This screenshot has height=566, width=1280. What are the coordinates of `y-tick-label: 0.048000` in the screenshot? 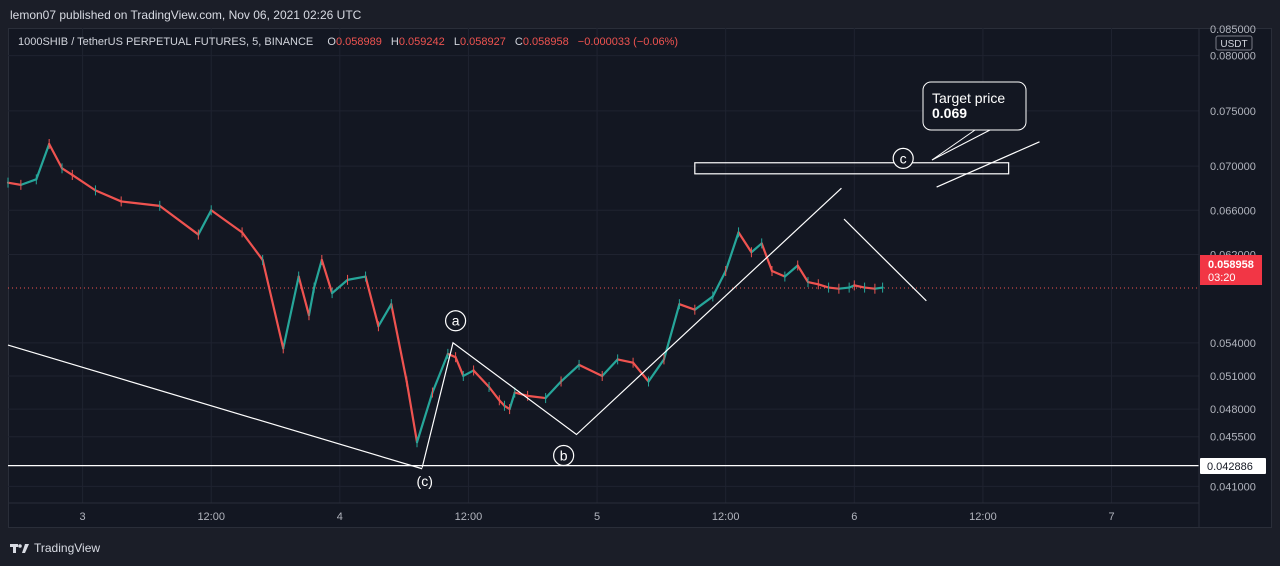 It's located at (1233, 410).